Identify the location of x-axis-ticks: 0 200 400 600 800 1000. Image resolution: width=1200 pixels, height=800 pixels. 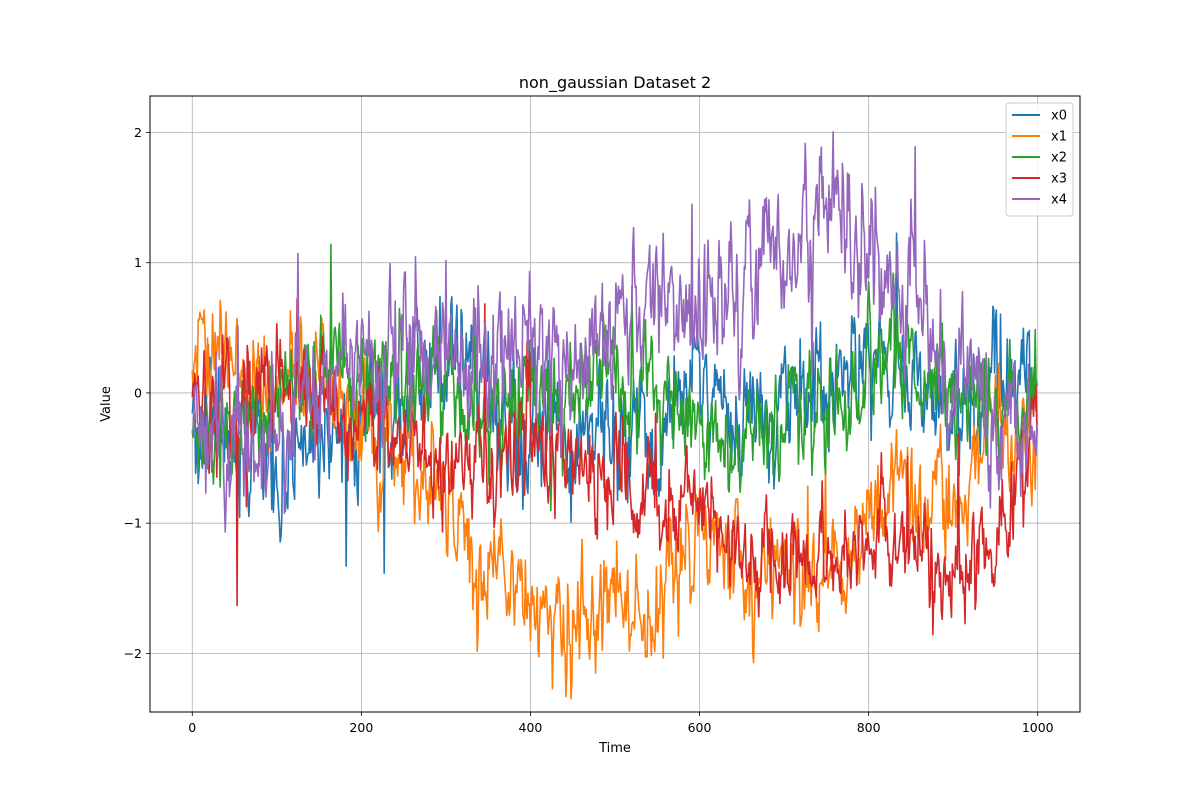
(621, 723).